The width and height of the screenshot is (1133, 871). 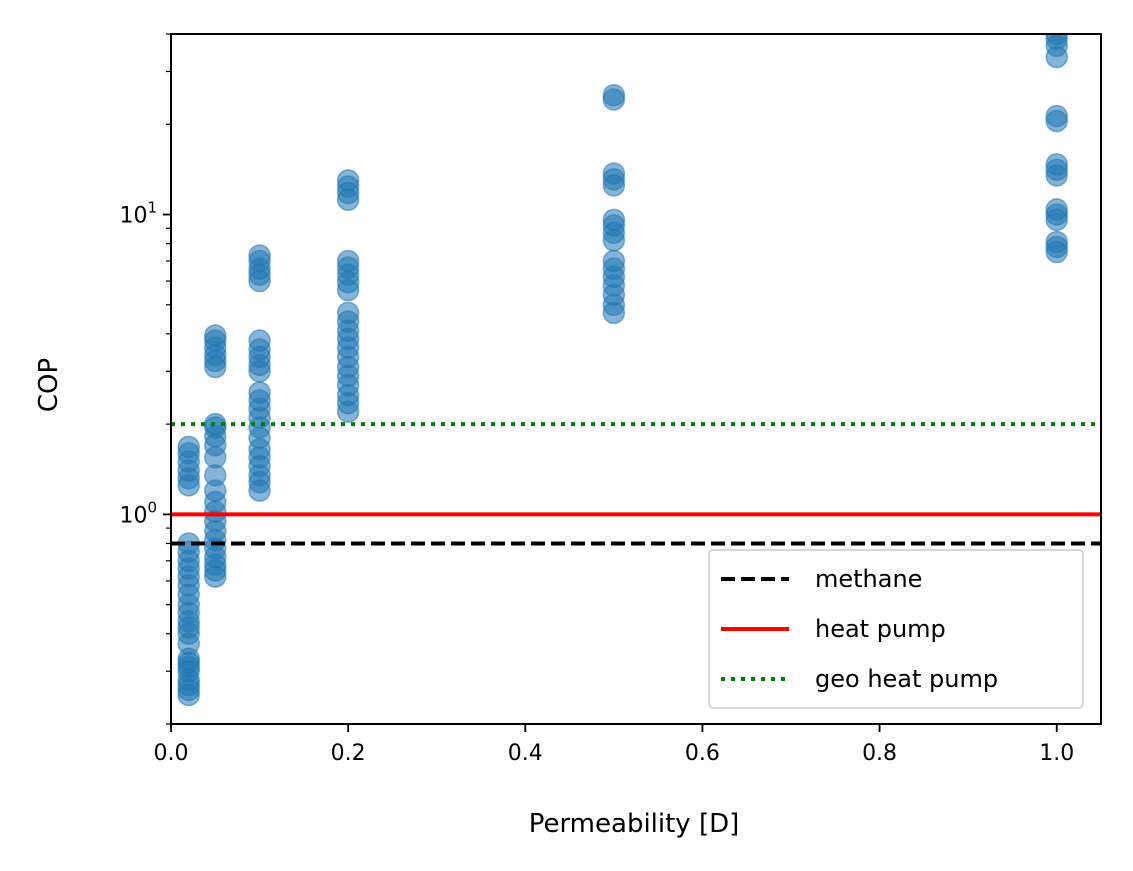 I want to click on legend: methane heat pump geo heat pump, so click(x=896, y=629).